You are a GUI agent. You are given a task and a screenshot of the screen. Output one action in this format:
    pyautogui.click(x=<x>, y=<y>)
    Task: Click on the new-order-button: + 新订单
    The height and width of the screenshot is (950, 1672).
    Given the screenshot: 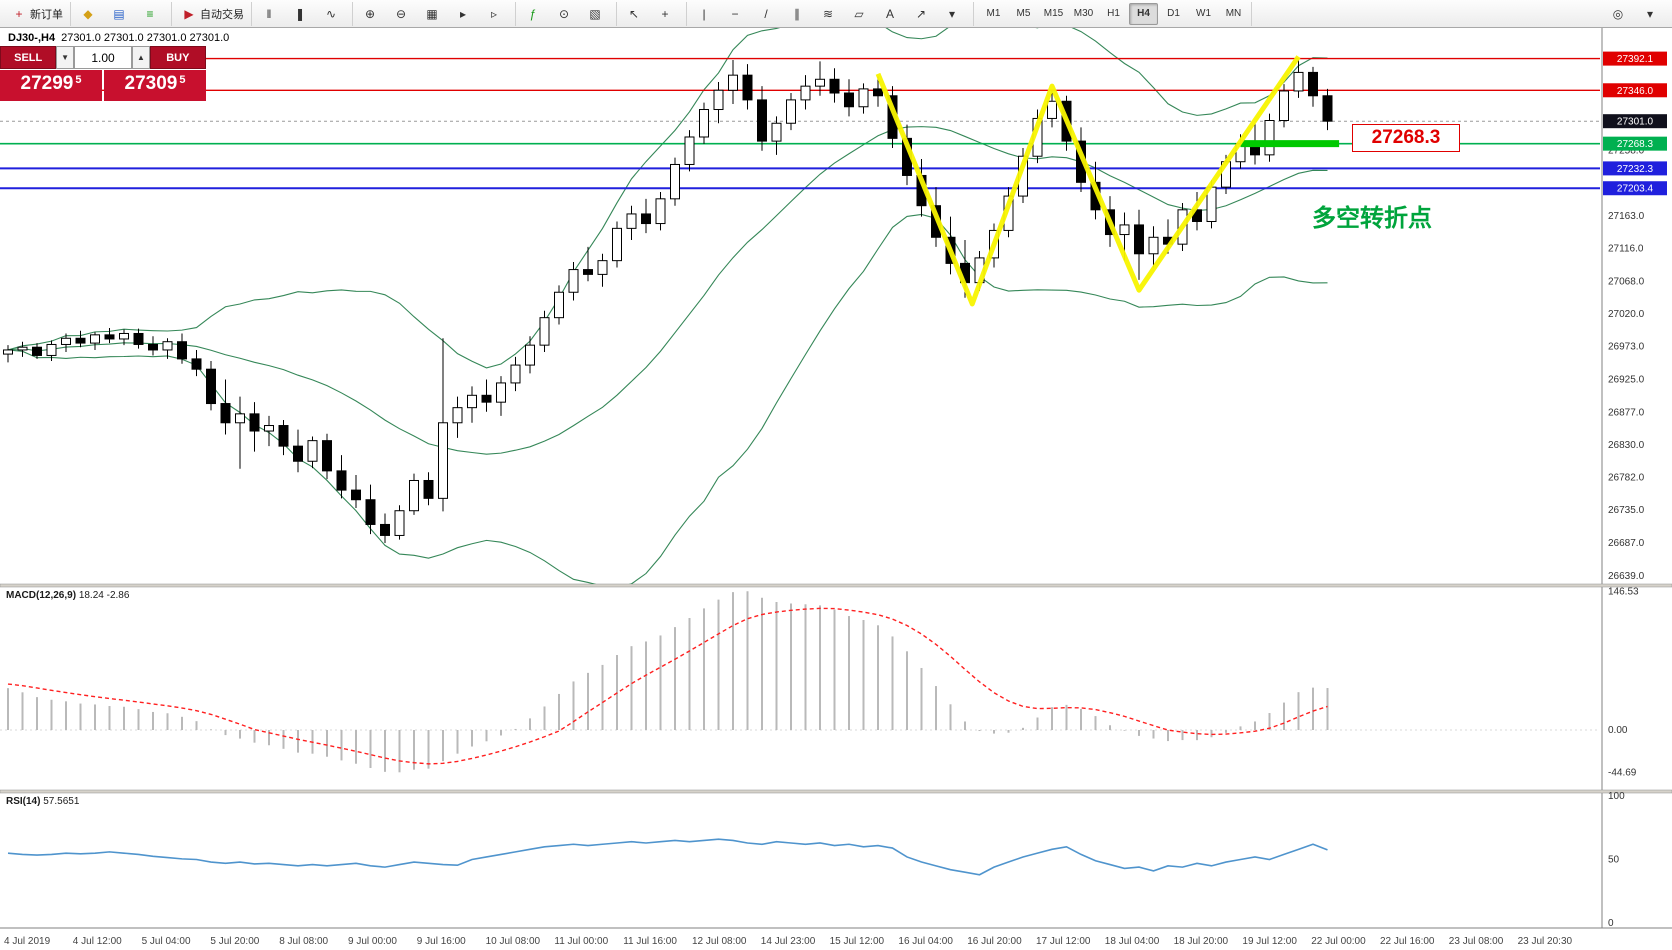 What is the action you would take?
    pyautogui.click(x=37, y=14)
    